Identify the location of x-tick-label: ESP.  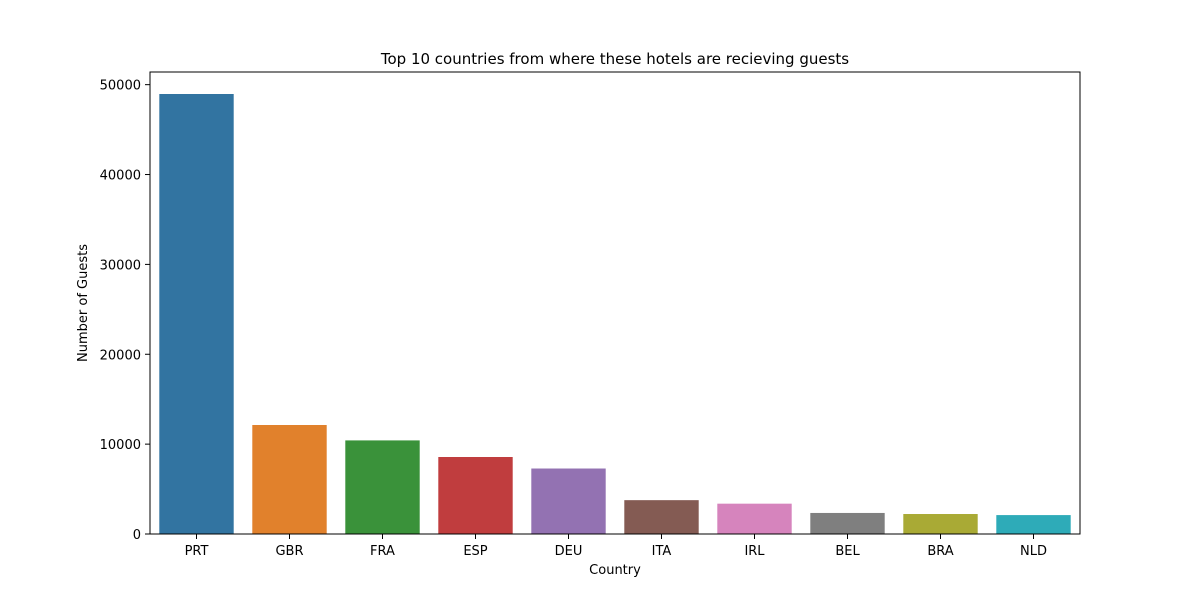
(475, 551).